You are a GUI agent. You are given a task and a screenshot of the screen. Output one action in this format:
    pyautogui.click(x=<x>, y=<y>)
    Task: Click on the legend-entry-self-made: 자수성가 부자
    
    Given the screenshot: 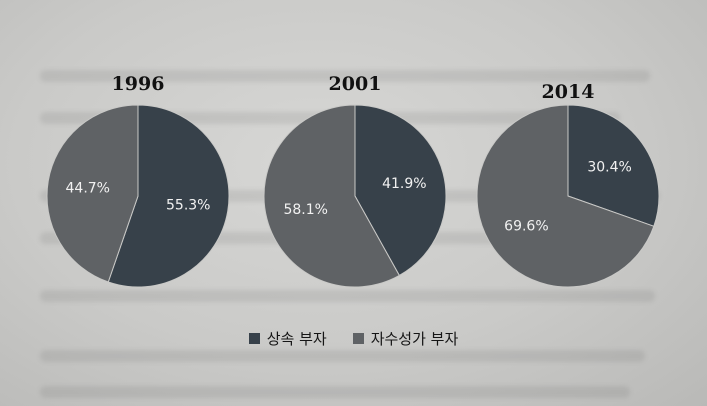 What is the action you would take?
    pyautogui.click(x=405, y=338)
    